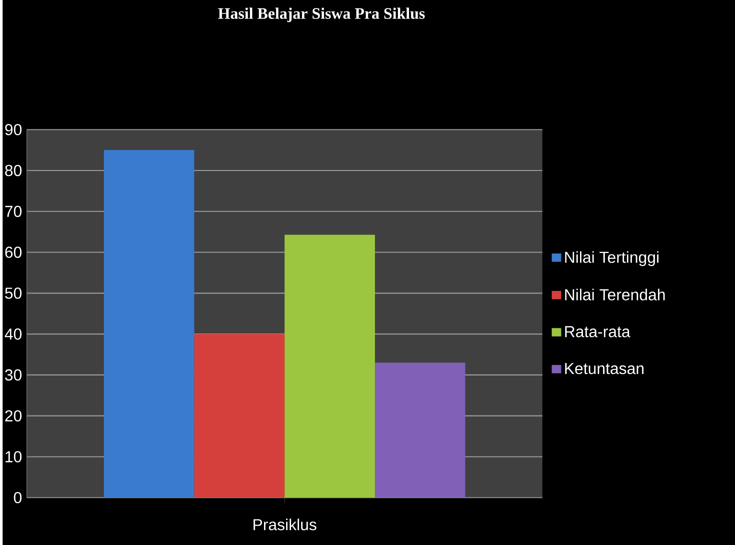  Describe the element at coordinates (14, 456) in the screenshot. I see `y-tick-label: 10` at that location.